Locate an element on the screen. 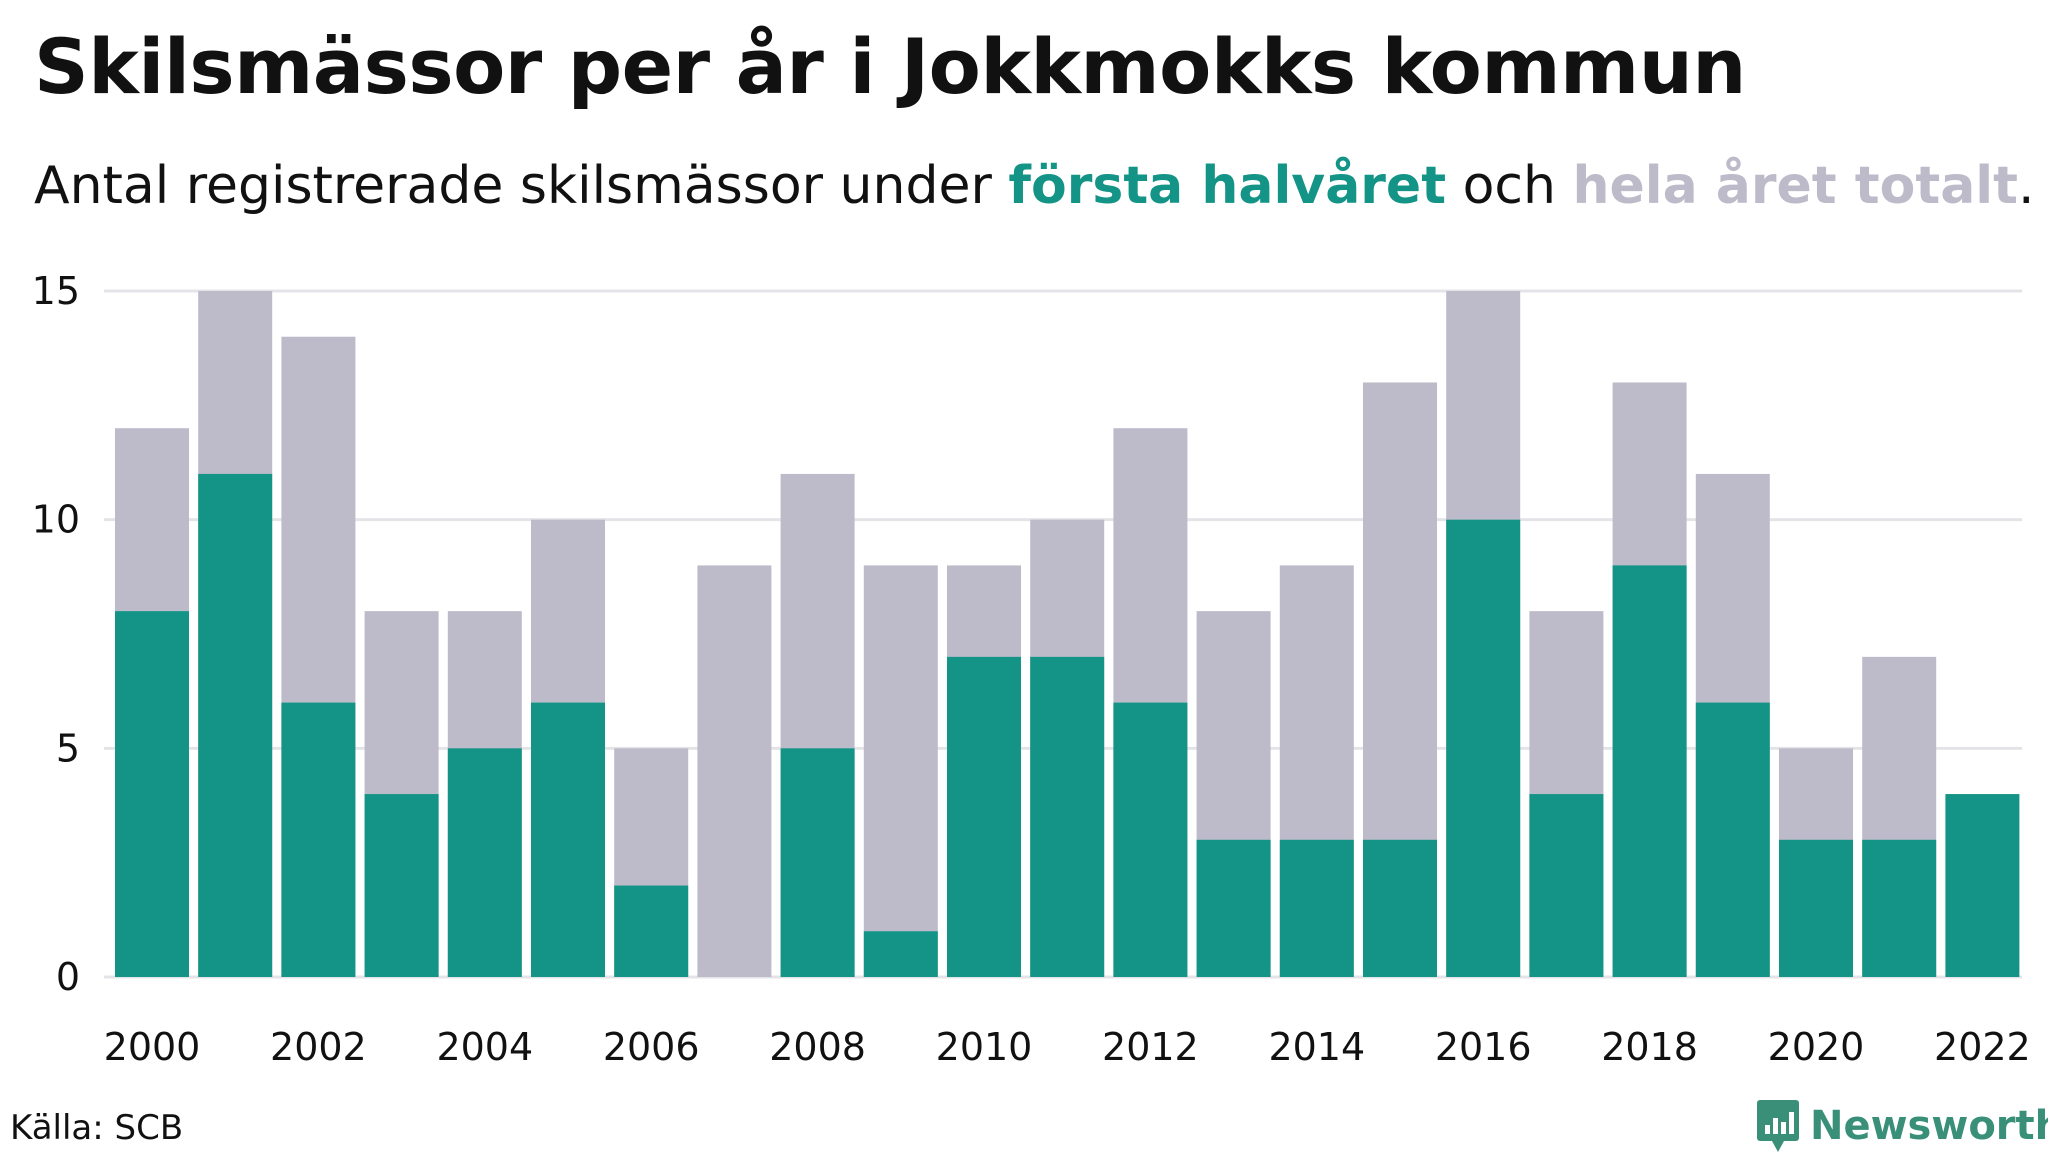 This screenshot has height=1154, width=2048. x-tick-label: 2022 is located at coordinates (1982, 1047).